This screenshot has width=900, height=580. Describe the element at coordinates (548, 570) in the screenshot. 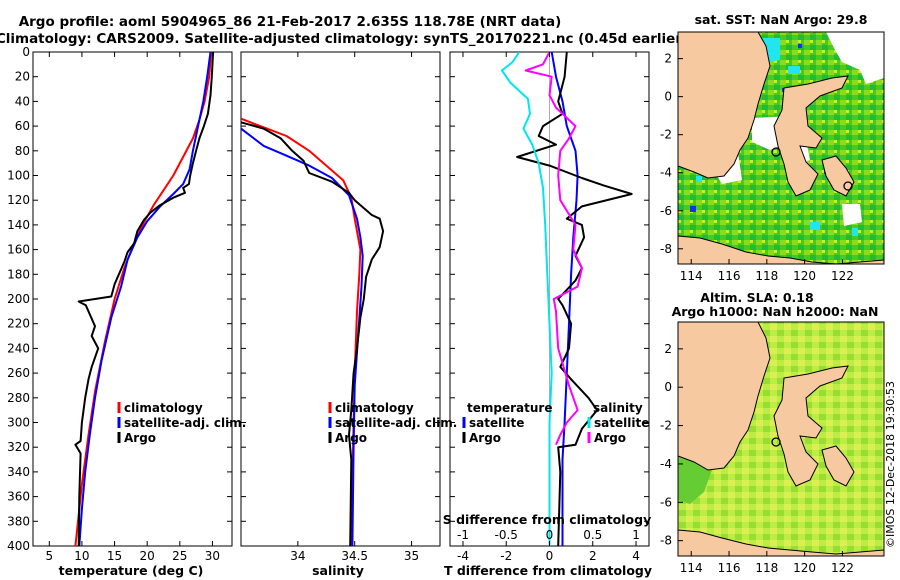

I see `difference-xlabel: T difference from climatology` at that location.